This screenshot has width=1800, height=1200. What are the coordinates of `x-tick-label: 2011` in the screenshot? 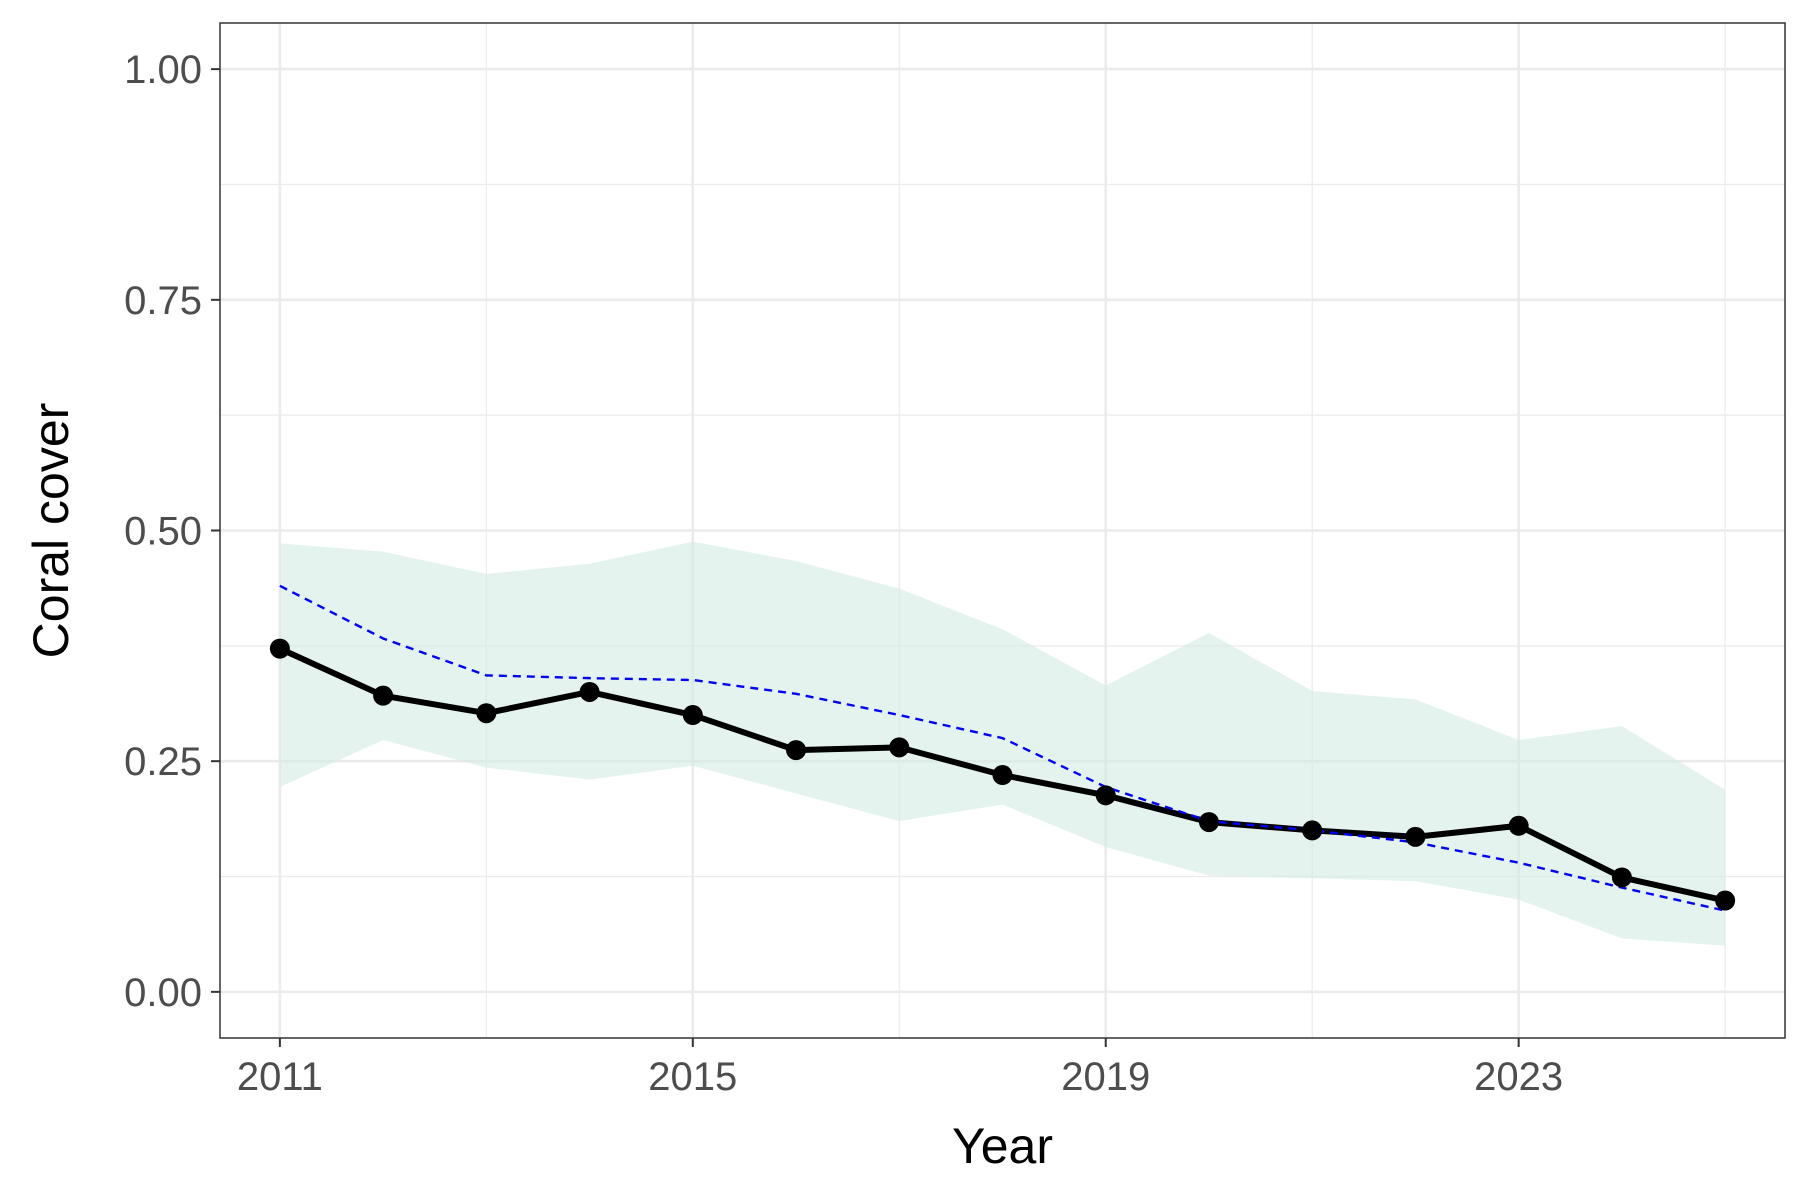 It's located at (280, 1077).